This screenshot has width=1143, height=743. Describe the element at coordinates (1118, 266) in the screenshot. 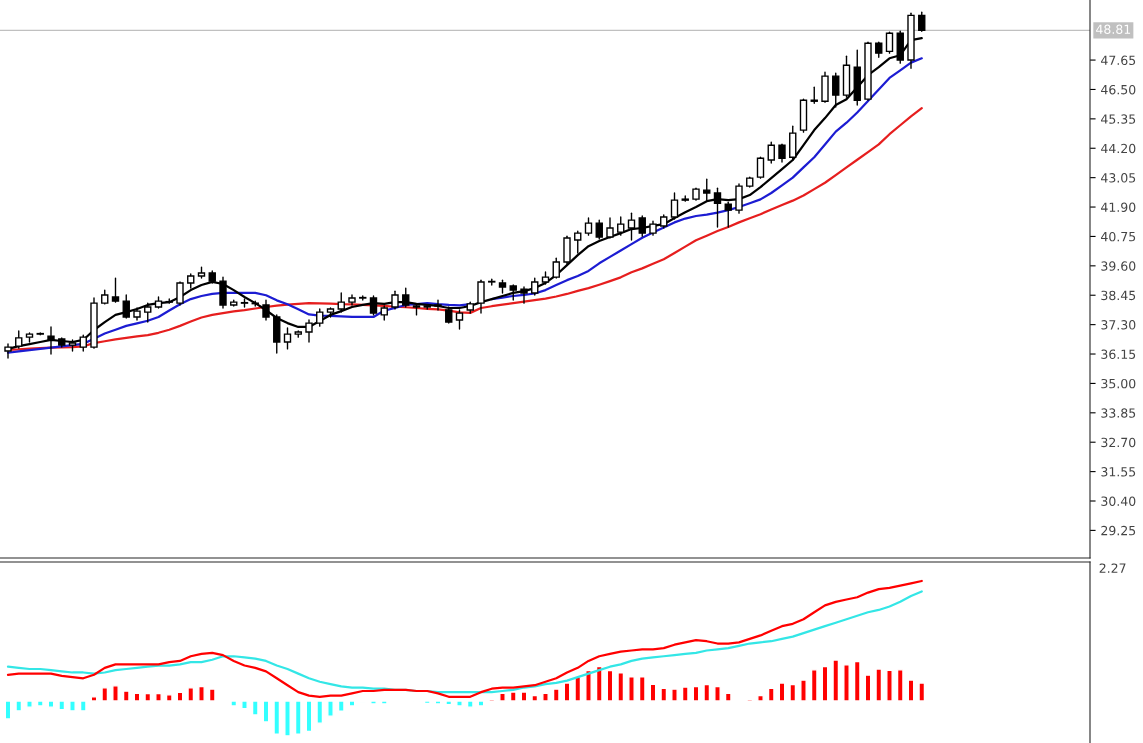

I see `y-tick-label: 39.60` at that location.